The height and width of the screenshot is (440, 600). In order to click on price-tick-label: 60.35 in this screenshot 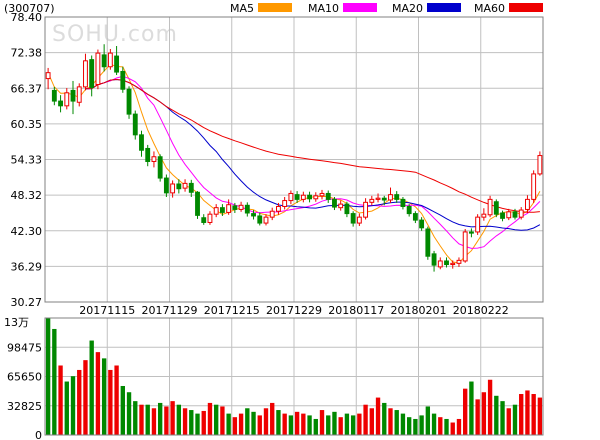, I will do `click(27, 124)`.